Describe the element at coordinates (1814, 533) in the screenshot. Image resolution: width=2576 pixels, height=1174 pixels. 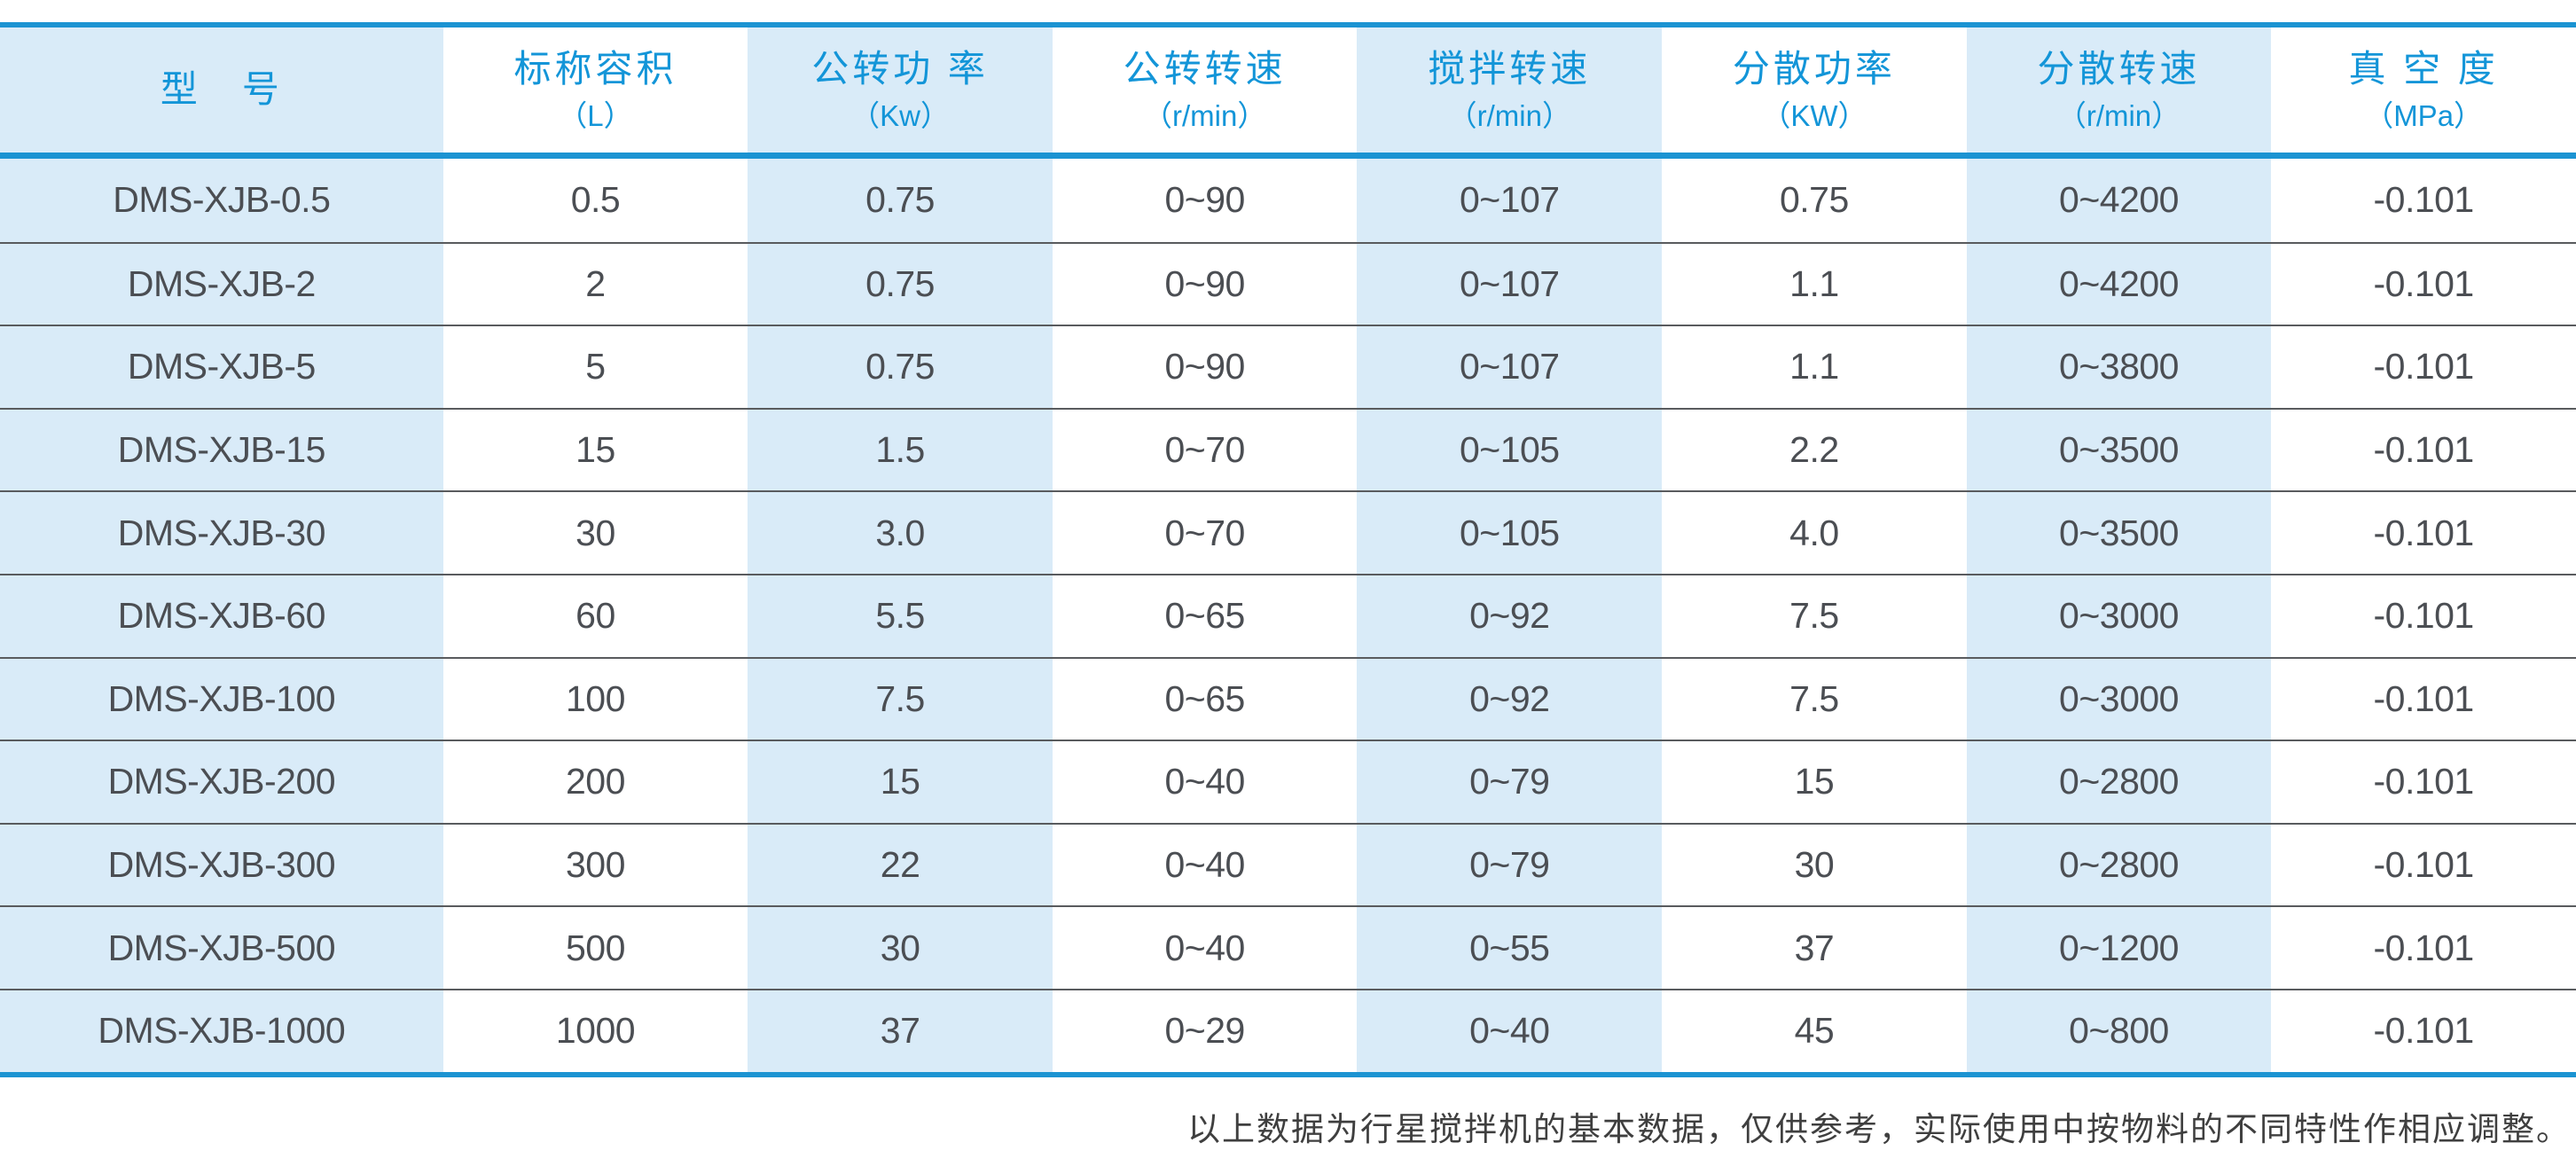
I see `table-cell-dispersion-power: 4.0` at that location.